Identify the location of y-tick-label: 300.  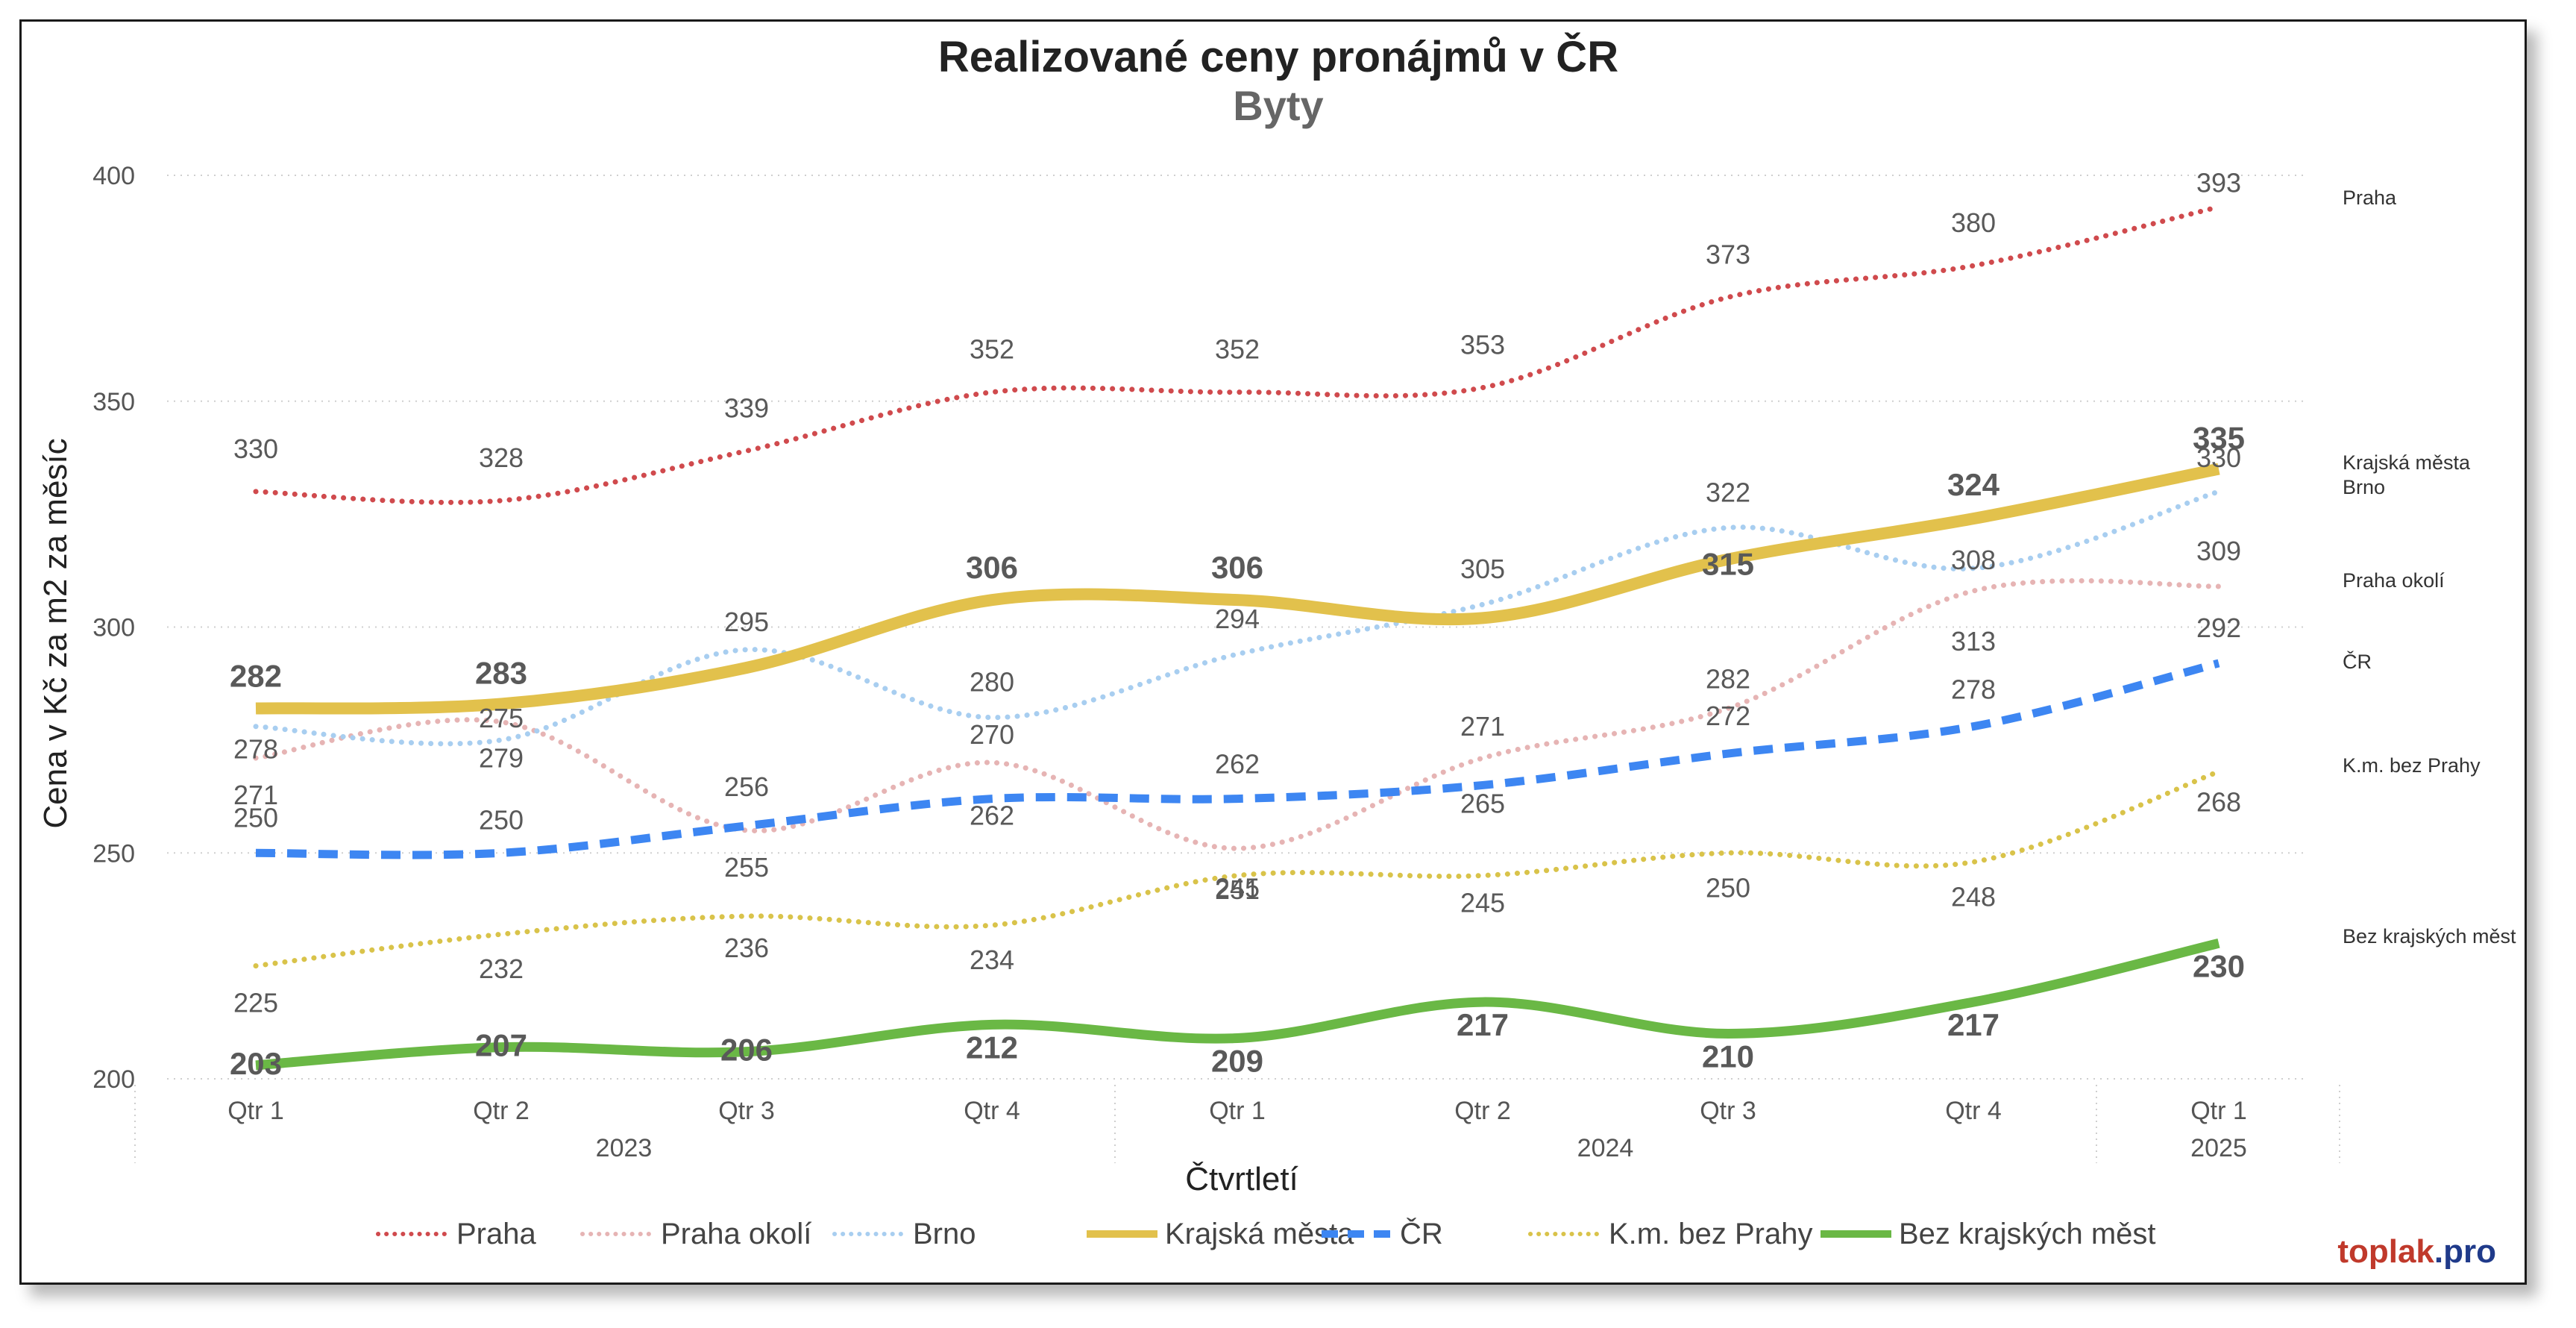
(114, 628).